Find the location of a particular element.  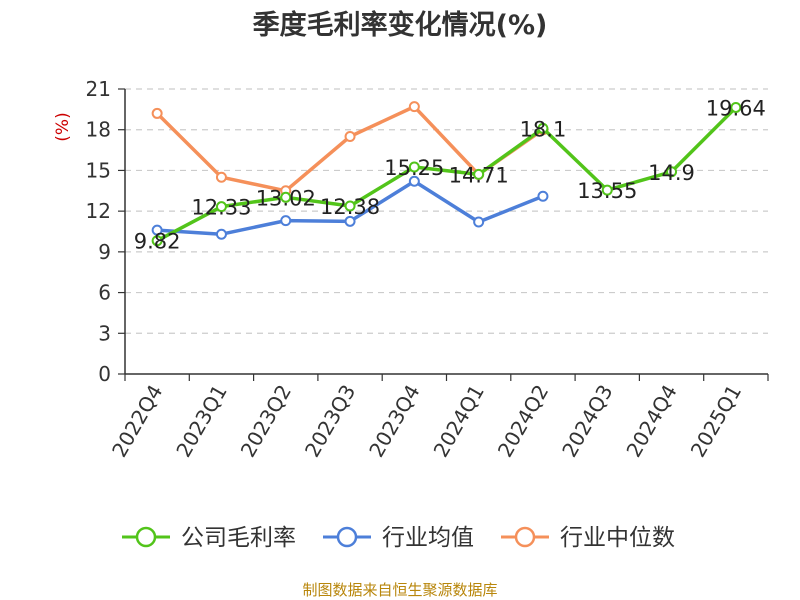

legend-item-2: 行业中位数 is located at coordinates (588, 538).